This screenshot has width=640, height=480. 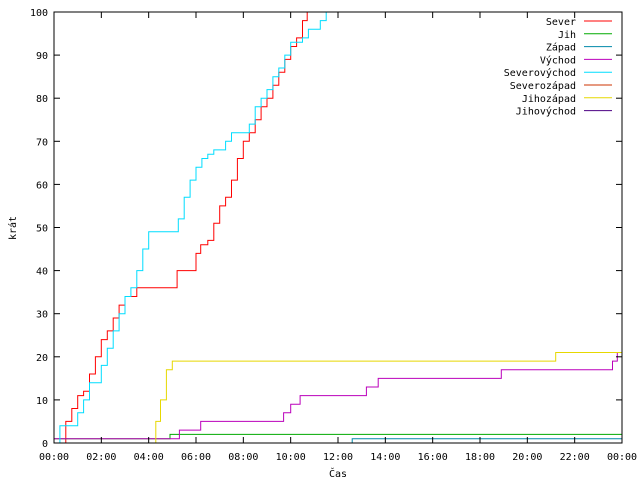 What do you see at coordinates (196, 457) in the screenshot?
I see `x-tick-label: 06:00` at bounding box center [196, 457].